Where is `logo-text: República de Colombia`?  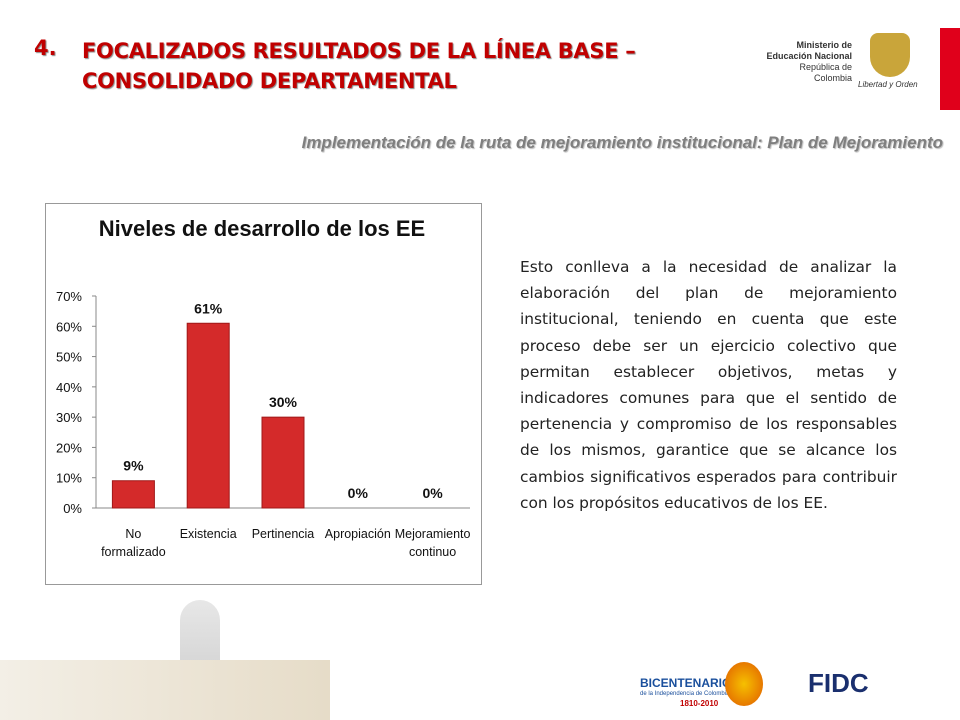 logo-text: República de Colombia is located at coordinates (825, 72).